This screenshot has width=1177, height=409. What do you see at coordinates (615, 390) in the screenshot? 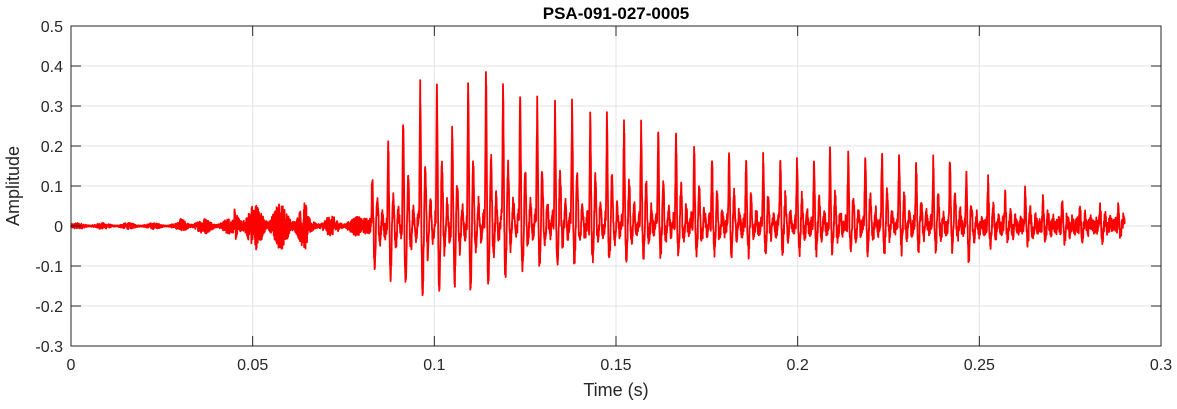
I see `x-axis-label: Time (s)` at bounding box center [615, 390].